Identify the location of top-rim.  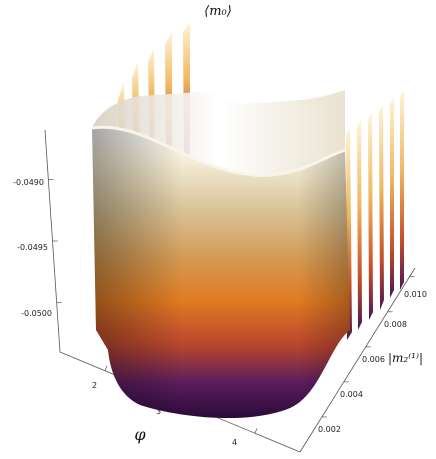
(218, 133).